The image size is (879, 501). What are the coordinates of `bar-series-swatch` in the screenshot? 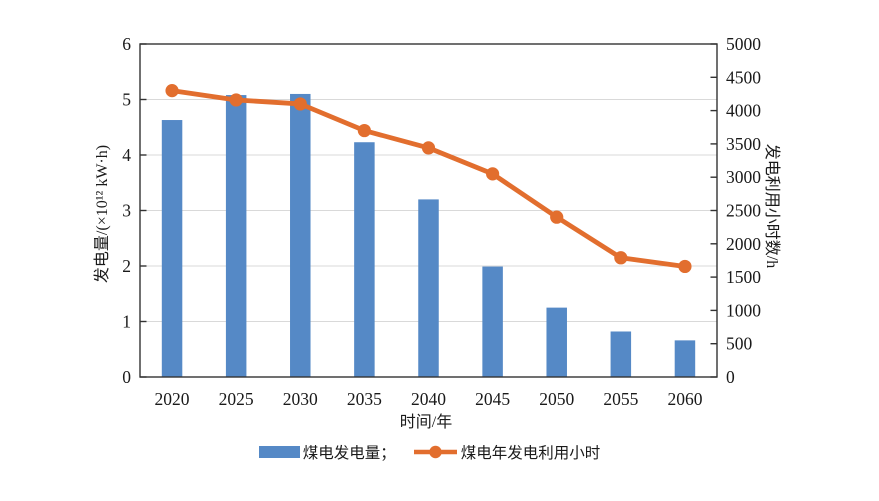 It's located at (279, 452).